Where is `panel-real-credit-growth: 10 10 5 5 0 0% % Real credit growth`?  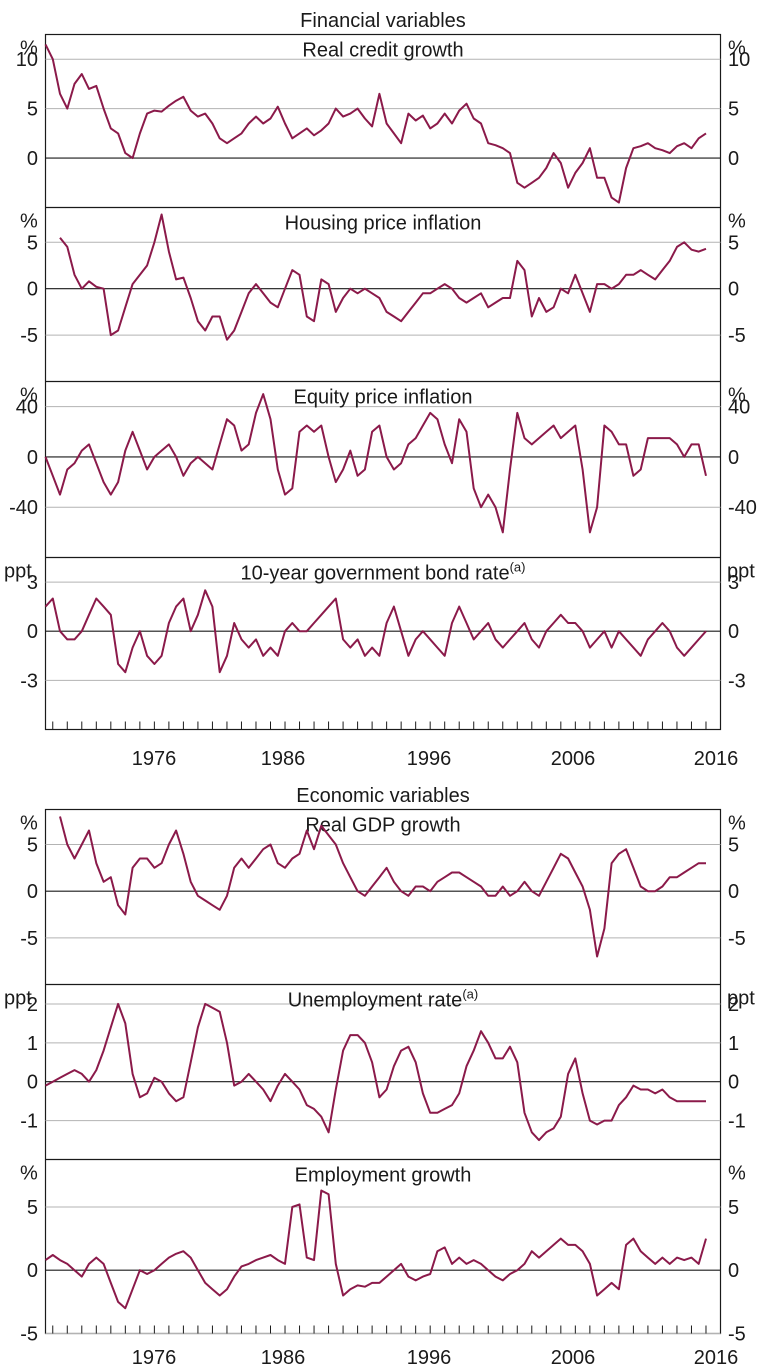 panel-real-credit-growth: 10 10 5 5 0 0% % Real credit growth is located at coordinates (383, 123).